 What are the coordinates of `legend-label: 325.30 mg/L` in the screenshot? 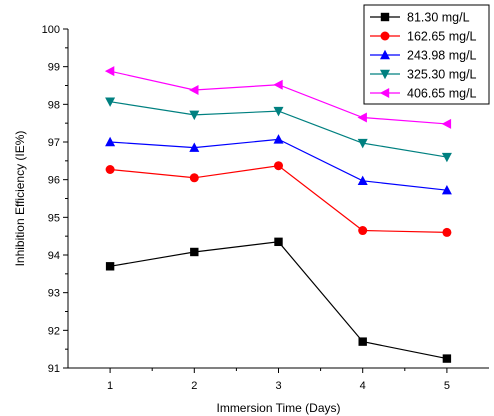 It's located at (442, 75).